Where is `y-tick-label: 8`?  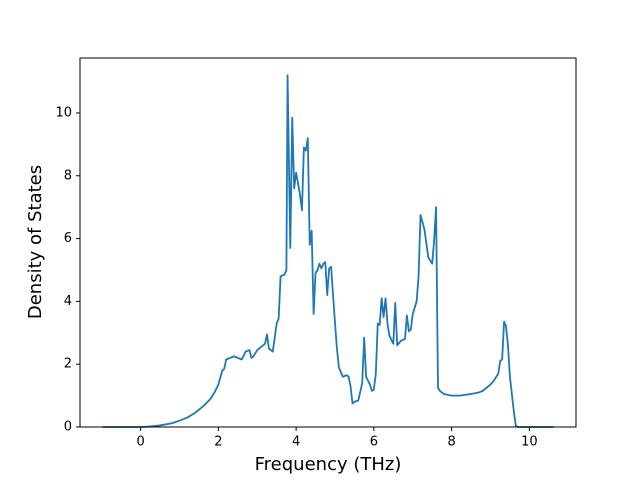 y-tick-label: 8 is located at coordinates (68, 175).